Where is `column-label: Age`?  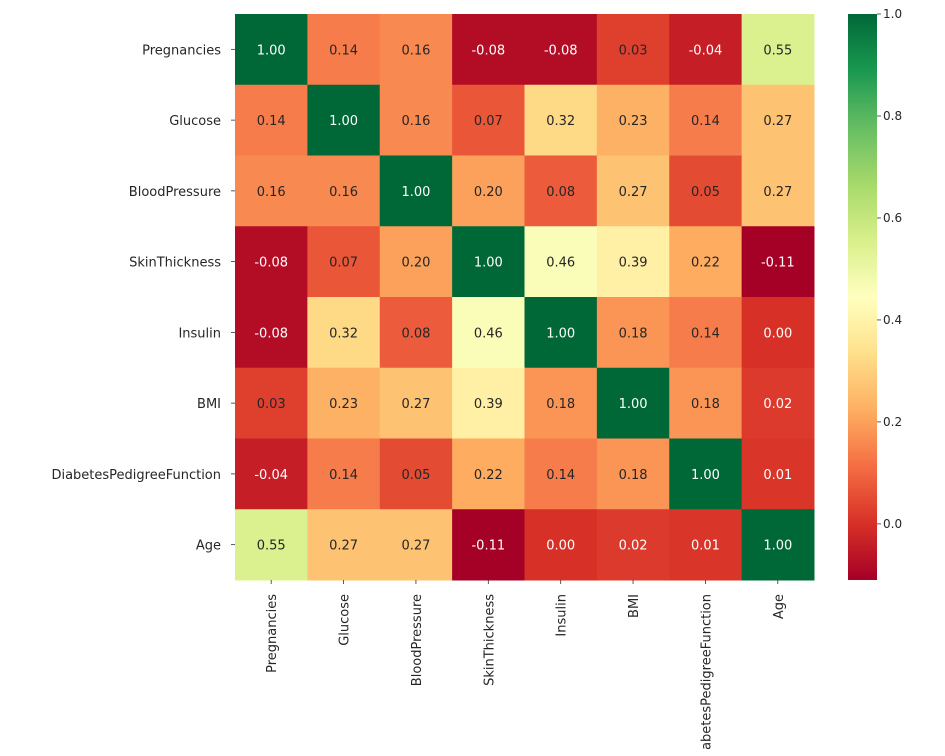
column-label: Age is located at coordinates (779, 606).